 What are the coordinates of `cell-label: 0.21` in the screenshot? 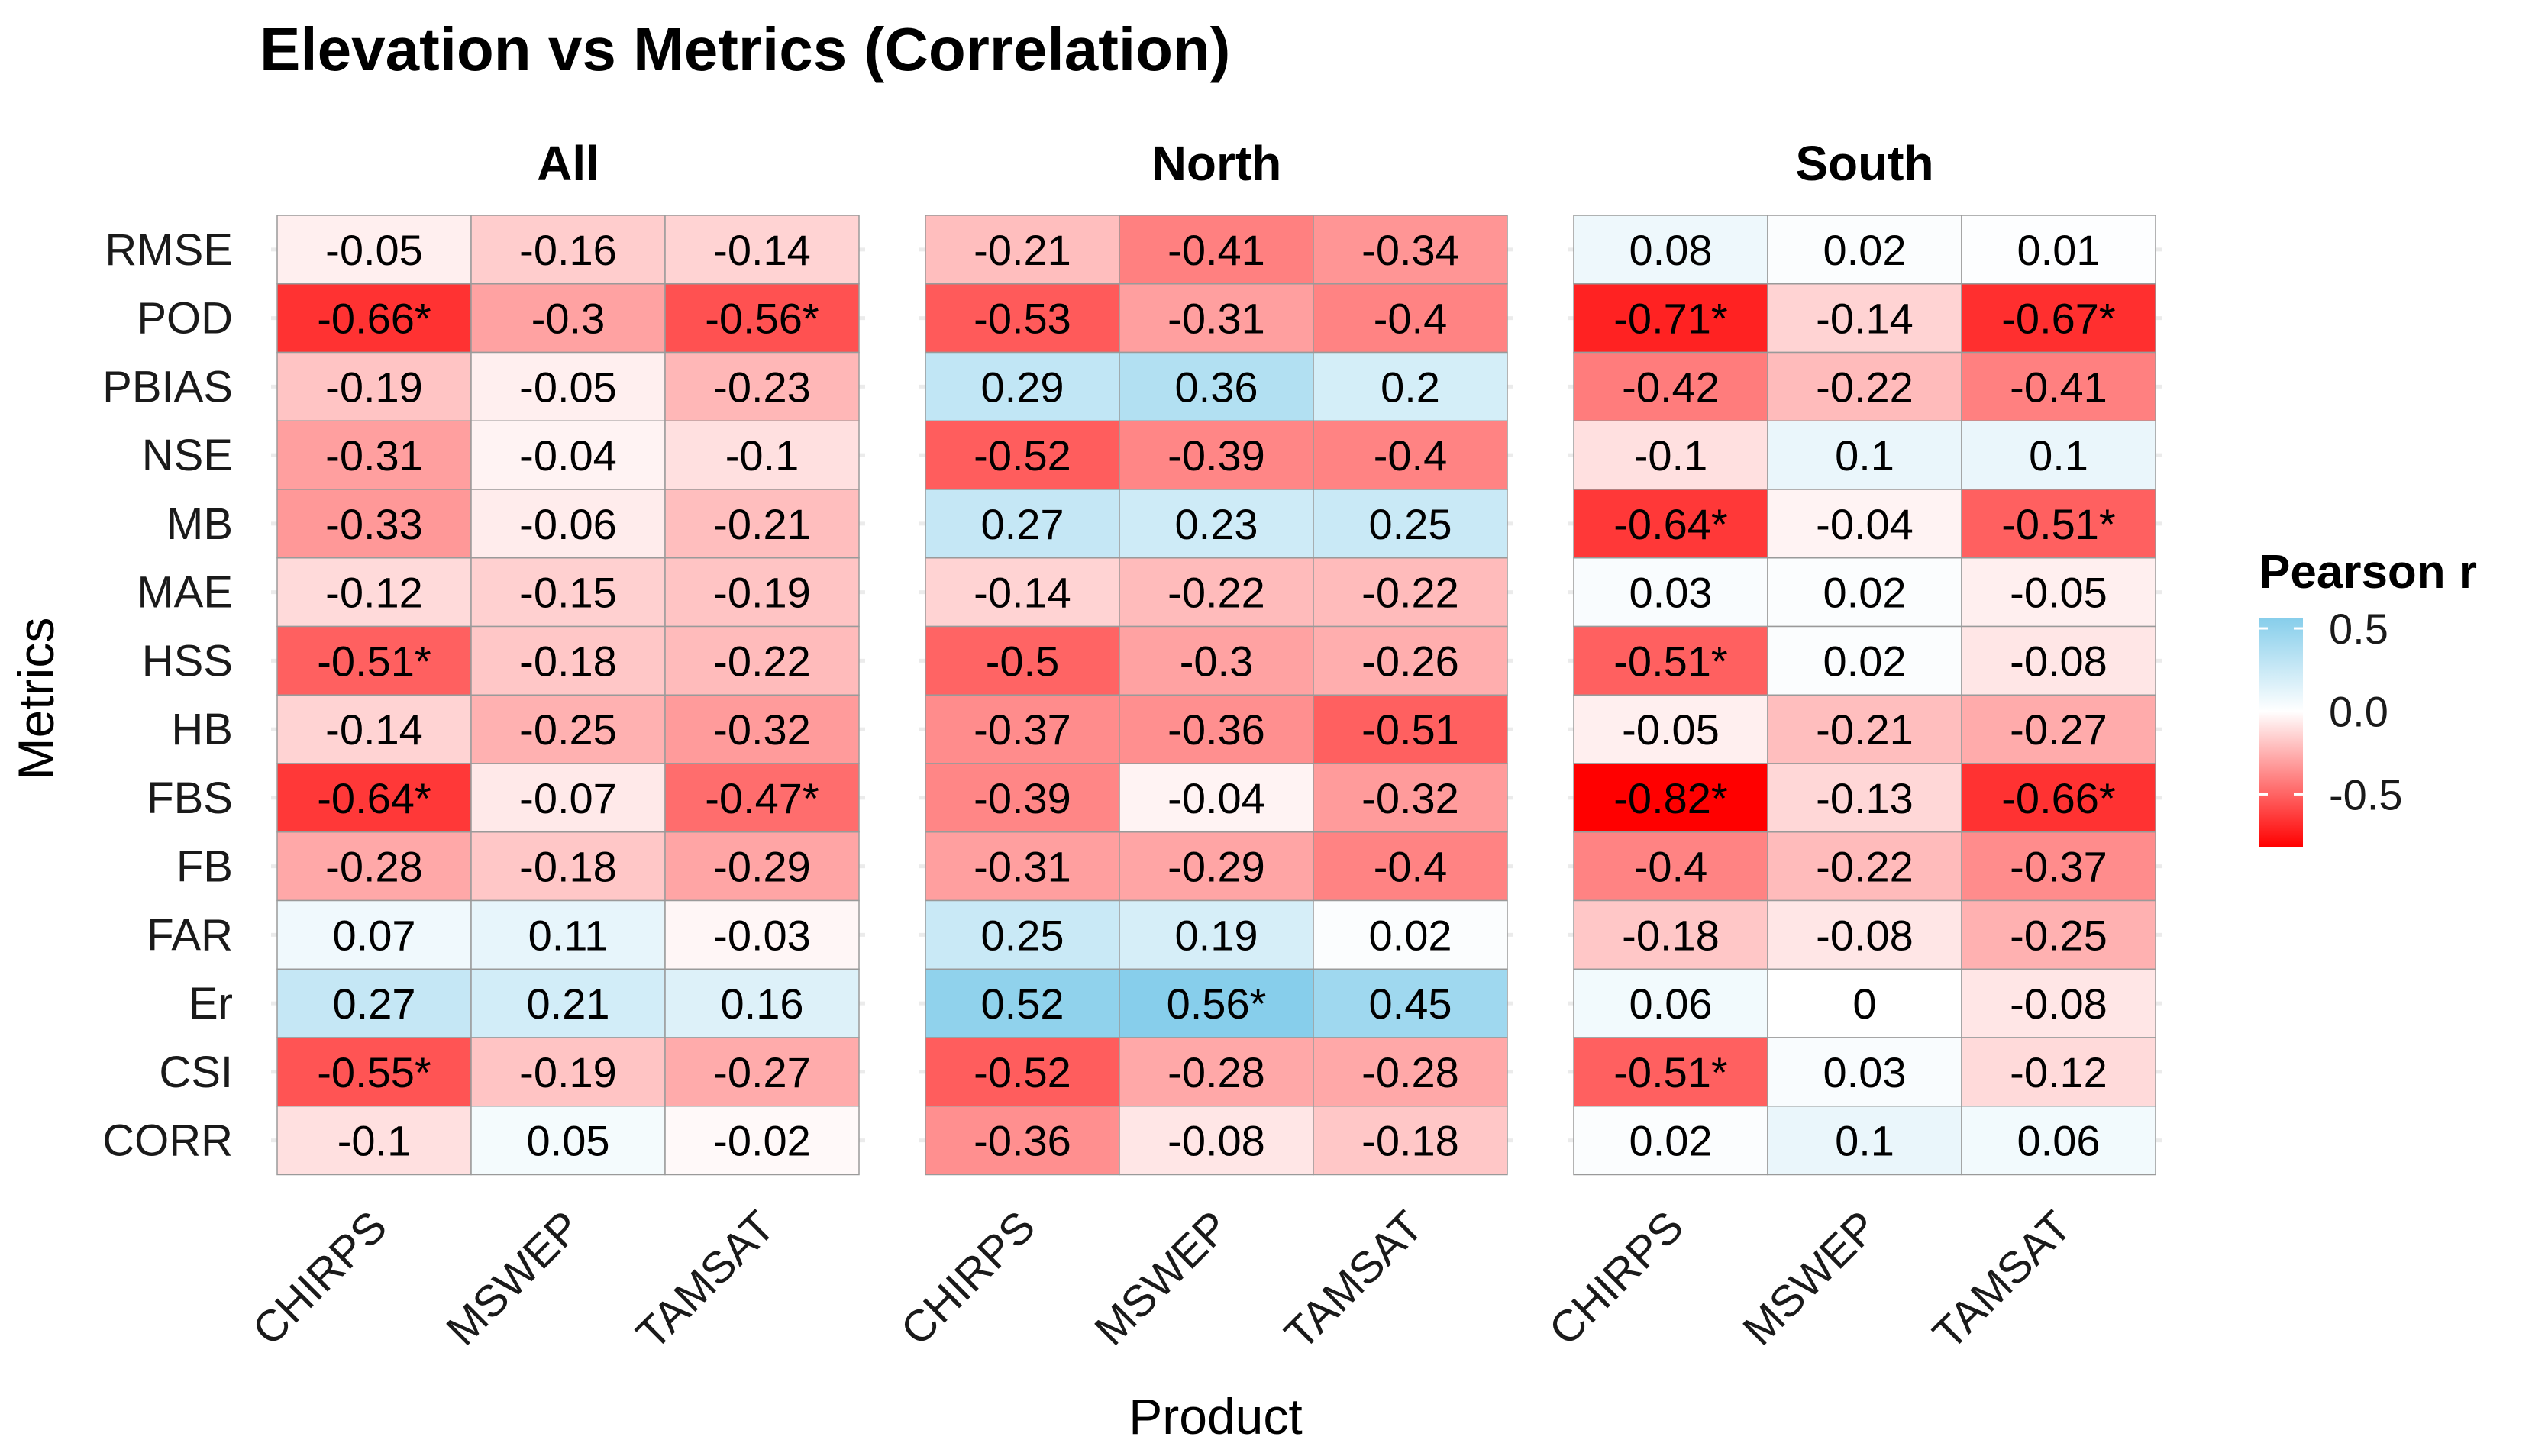 It's located at (568, 1004).